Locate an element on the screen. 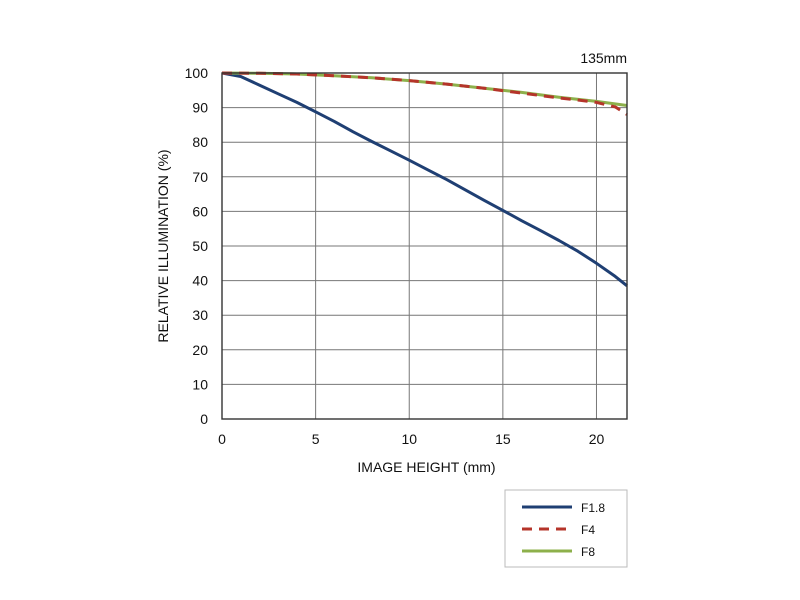 Image resolution: width=800 pixels, height=600 pixels. legend-label: F8 is located at coordinates (588, 552).